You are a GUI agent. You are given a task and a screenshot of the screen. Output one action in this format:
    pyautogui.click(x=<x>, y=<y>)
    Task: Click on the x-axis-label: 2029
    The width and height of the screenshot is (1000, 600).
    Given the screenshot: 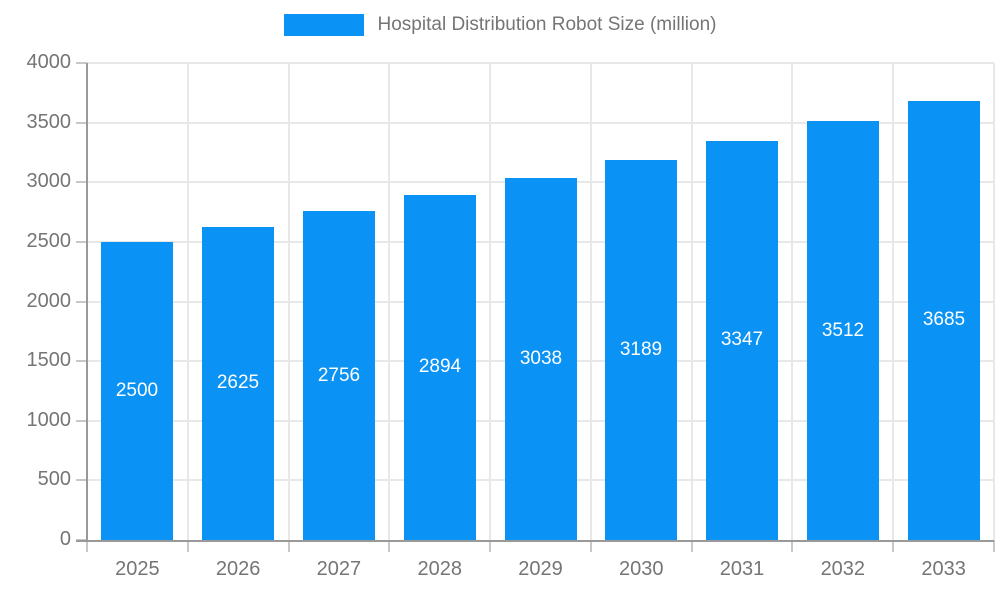 What is the action you would take?
    pyautogui.click(x=540, y=569)
    